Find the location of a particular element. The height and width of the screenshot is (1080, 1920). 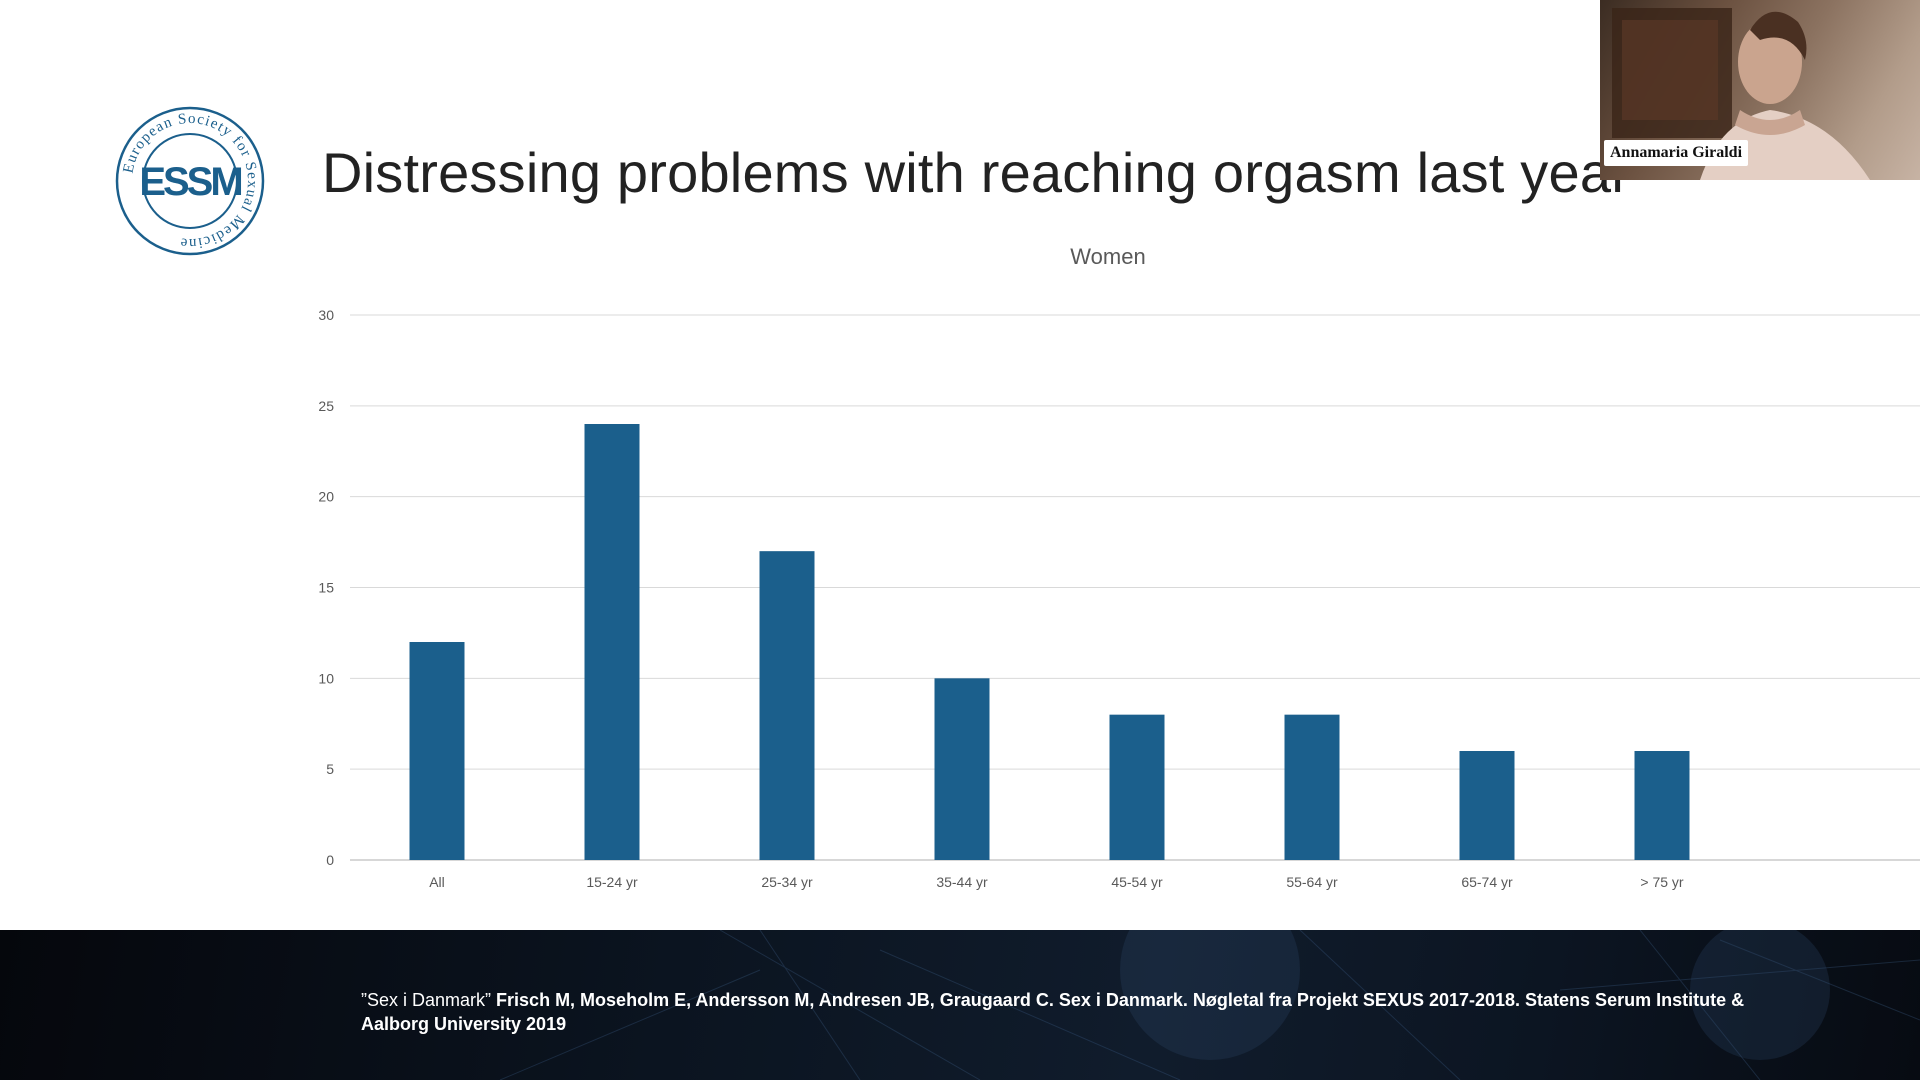

y-tick-label: 25 is located at coordinates (326, 406).